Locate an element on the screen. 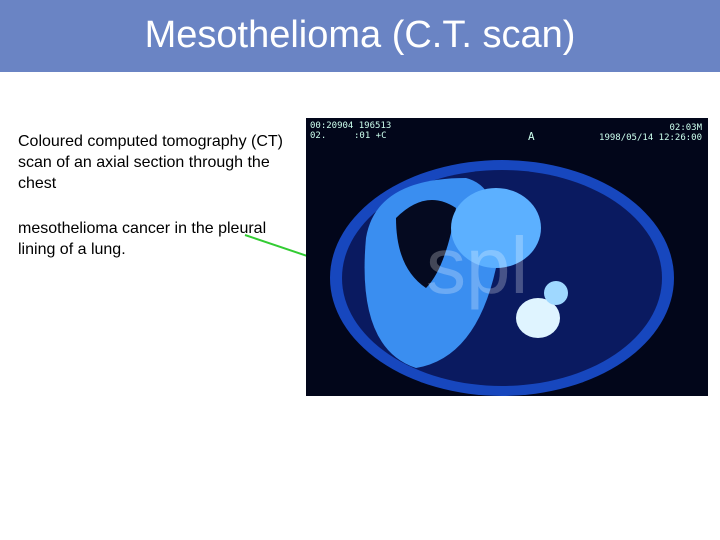  heart is located at coordinates (496, 228).